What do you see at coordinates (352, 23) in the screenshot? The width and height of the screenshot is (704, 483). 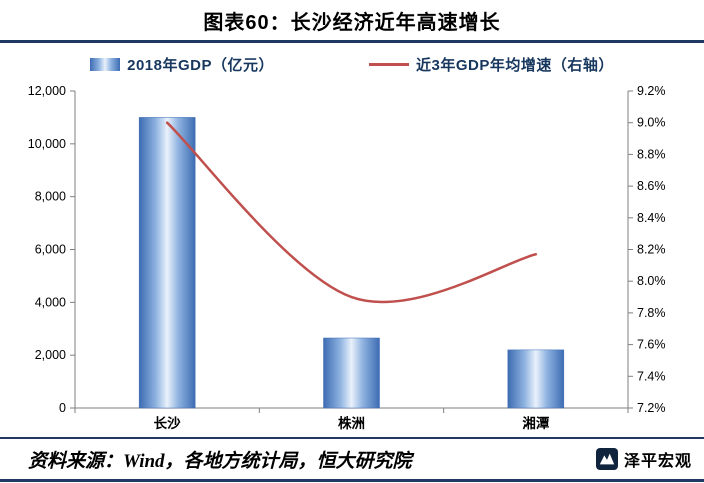 I see `chart-title: 图表60：长沙经济近年高速增长` at bounding box center [352, 23].